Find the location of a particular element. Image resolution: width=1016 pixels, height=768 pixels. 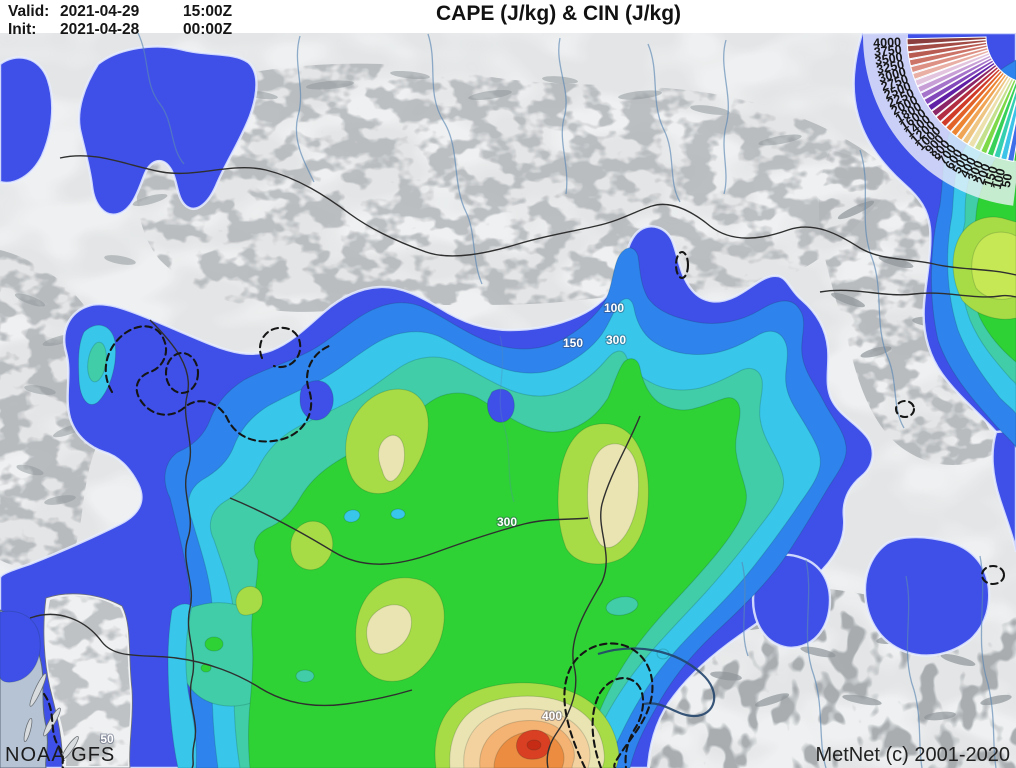

valid-time-line: Valid: 2021-04-29 15:00Z is located at coordinates (120, 12).